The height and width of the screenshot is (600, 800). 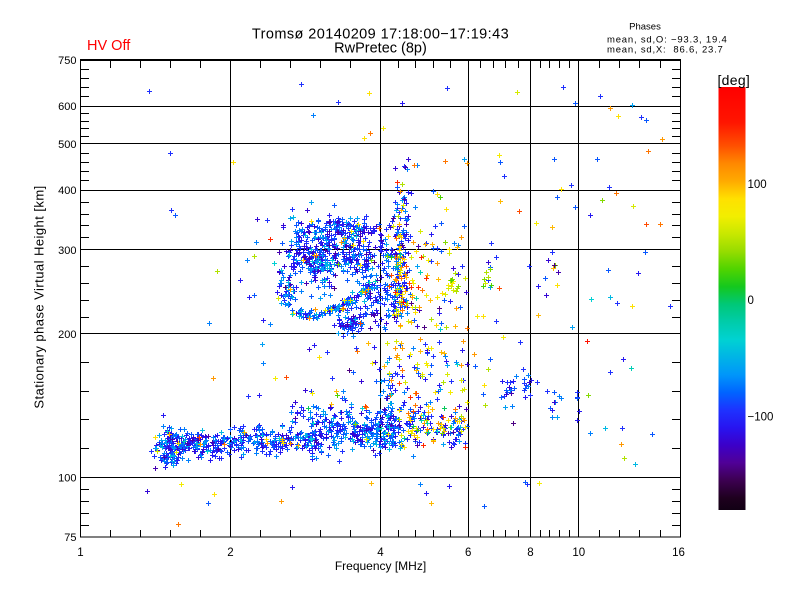 What do you see at coordinates (678, 553) in the screenshot?
I see `svg-text: 16` at bounding box center [678, 553].